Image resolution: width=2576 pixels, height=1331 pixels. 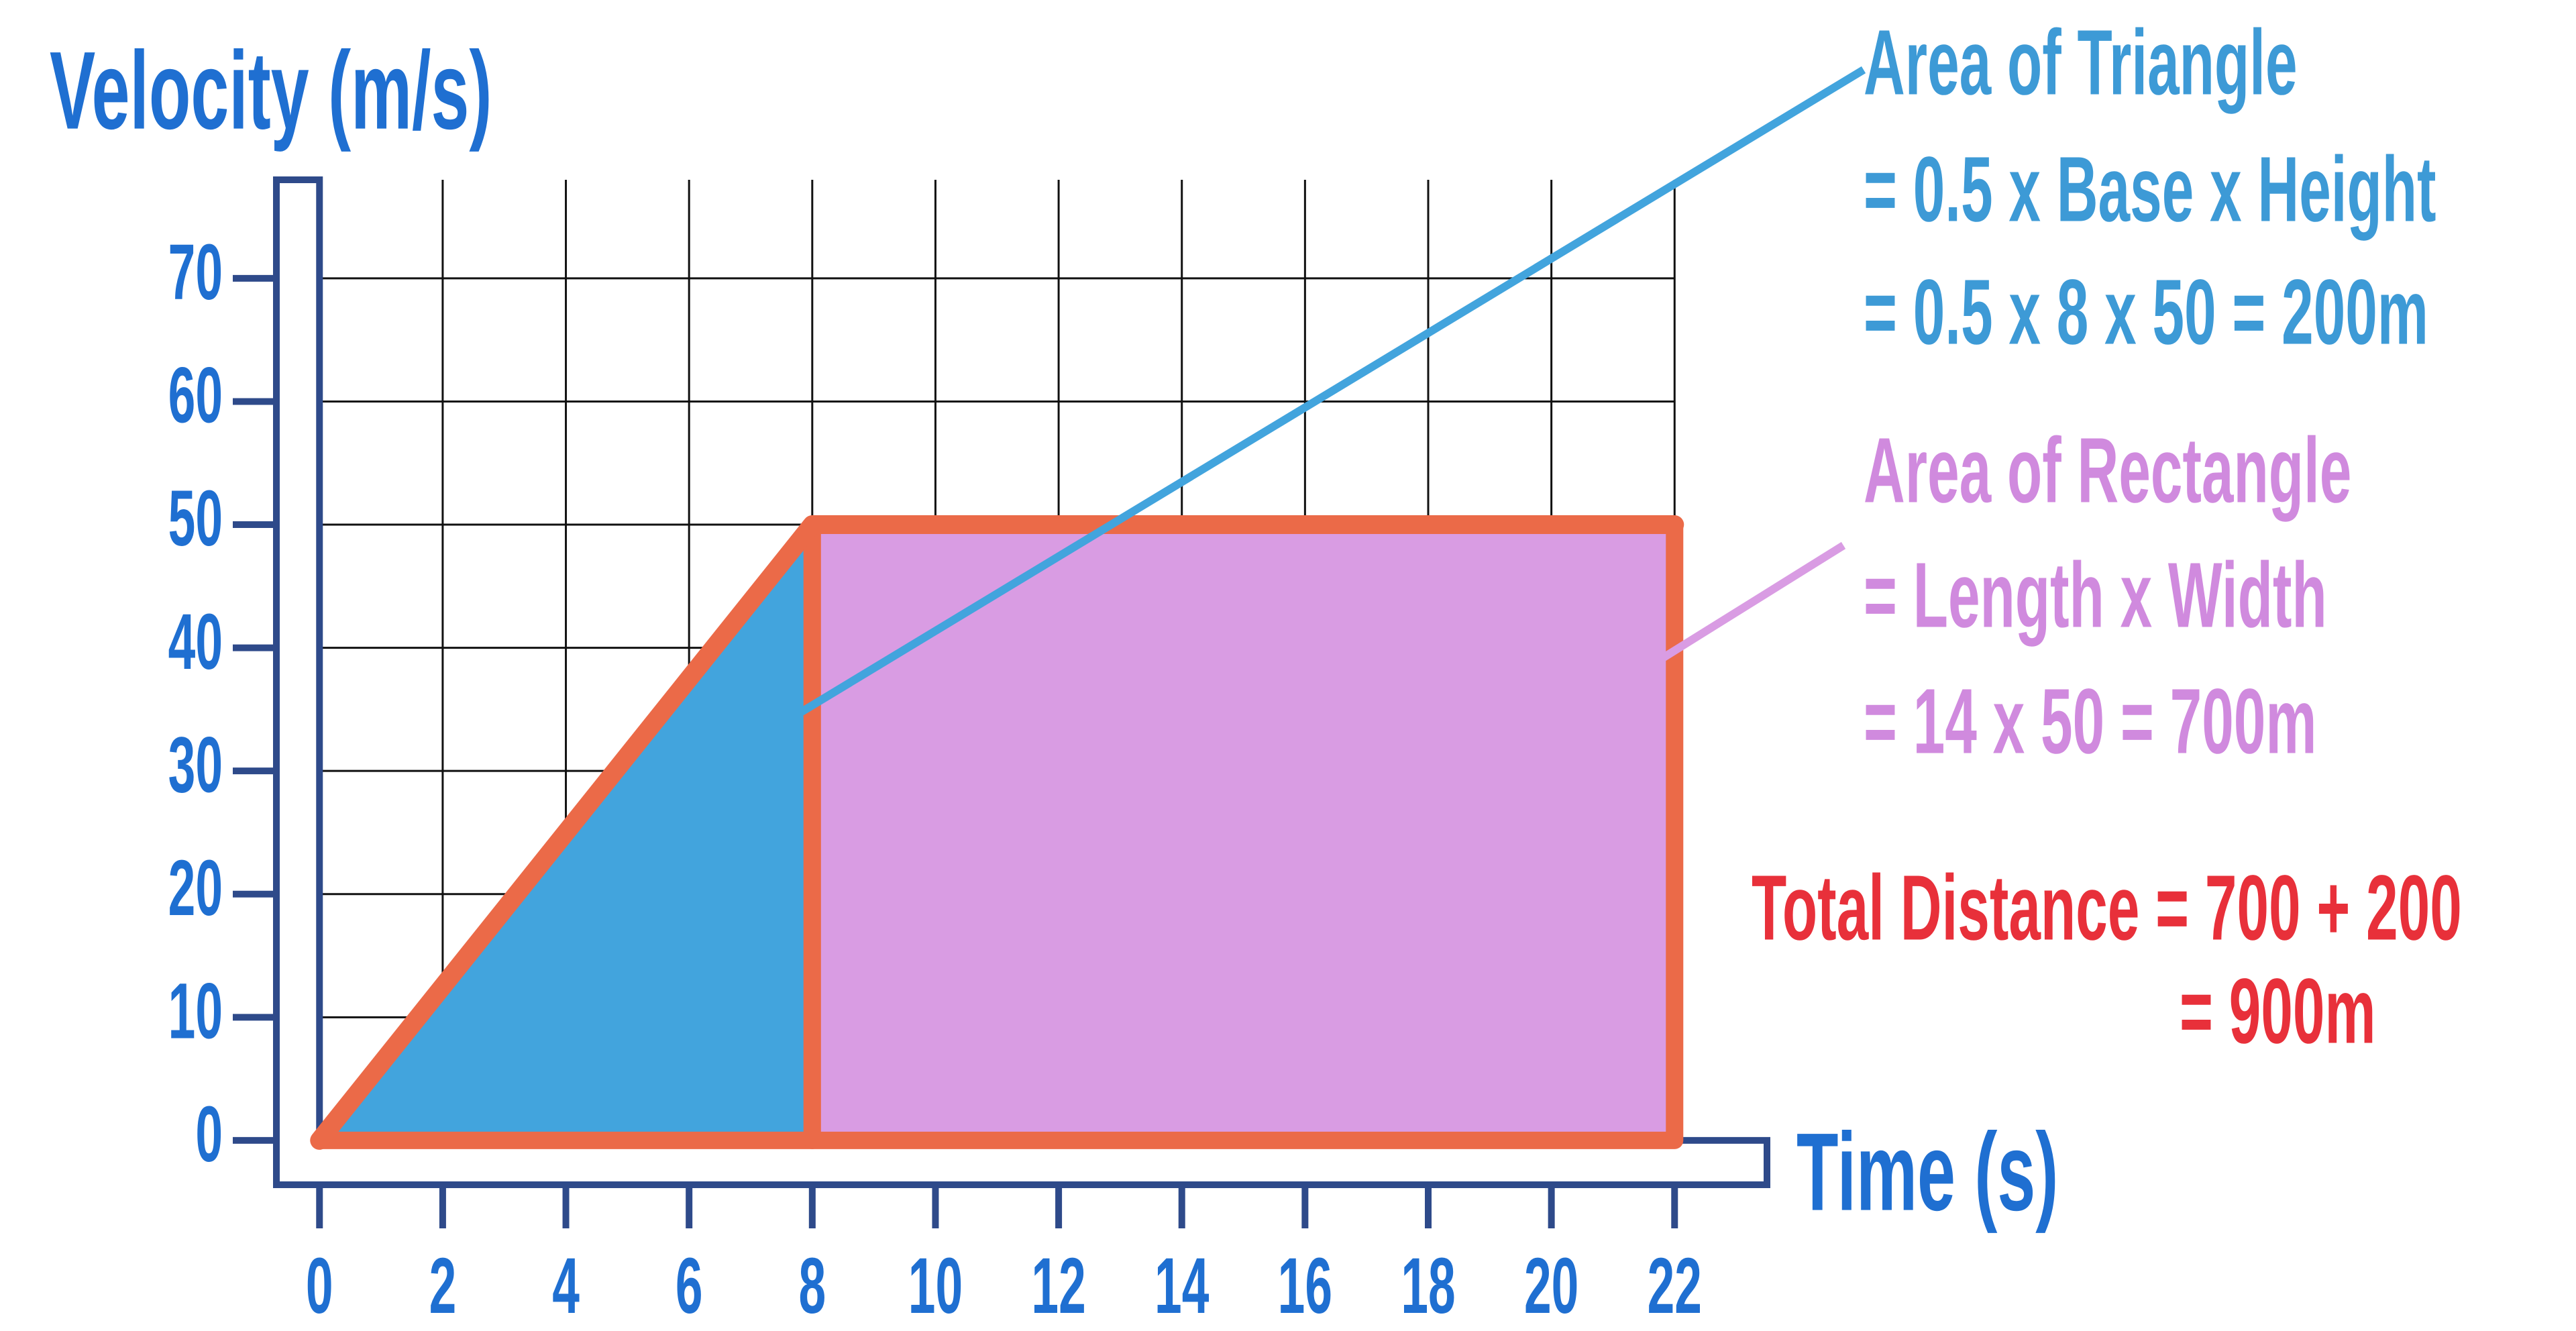 What do you see at coordinates (195, 271) in the screenshot?
I see `y-tick-label: 70` at bounding box center [195, 271].